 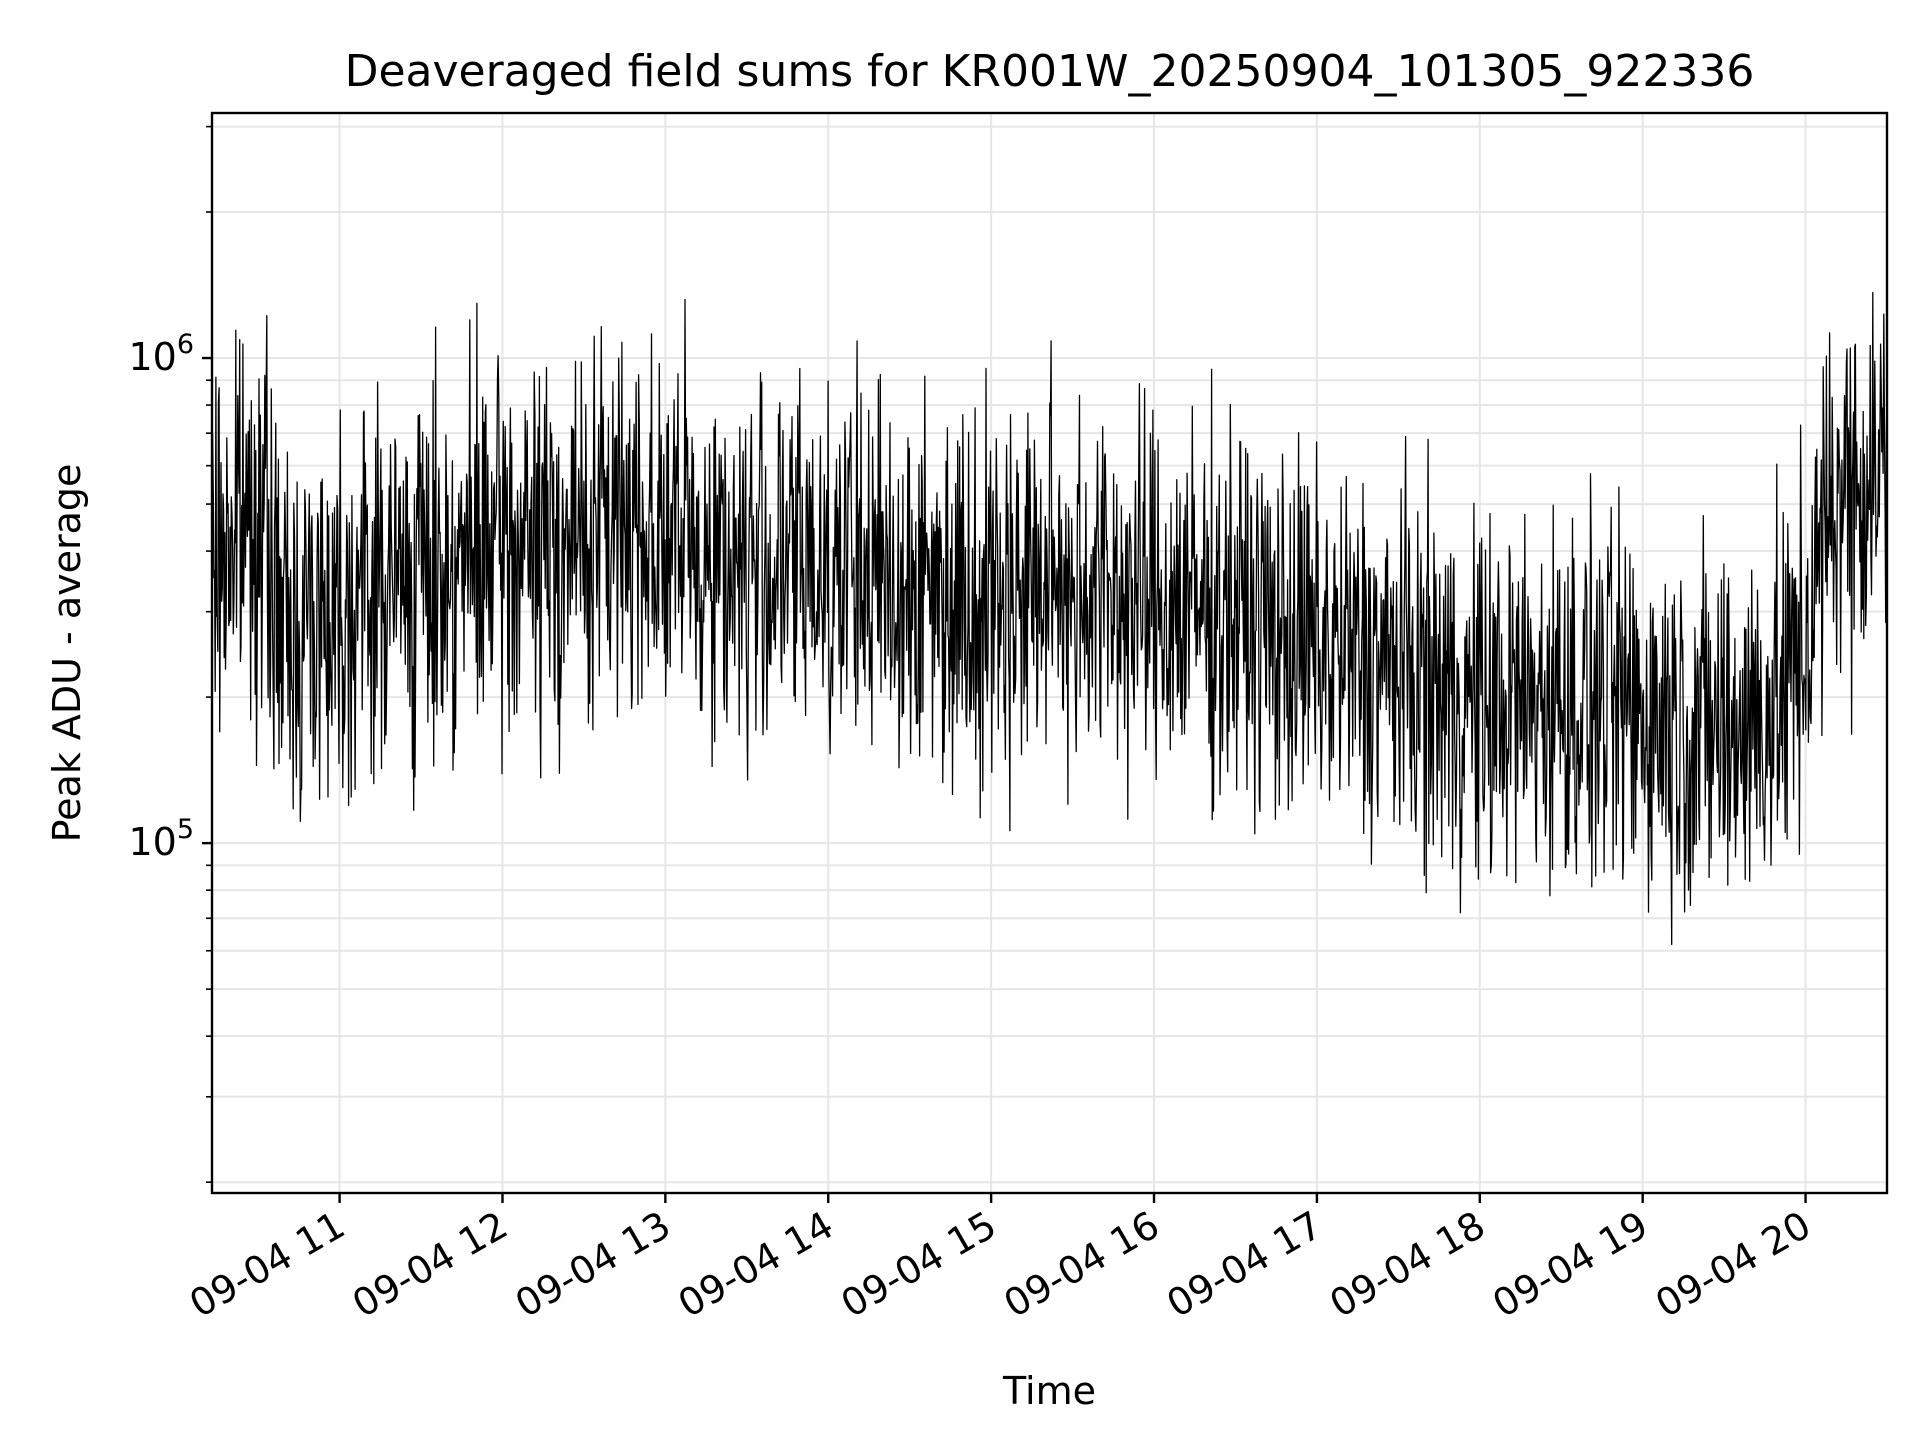 I want to click on y-tick-label: 105, so click(x=161, y=839).